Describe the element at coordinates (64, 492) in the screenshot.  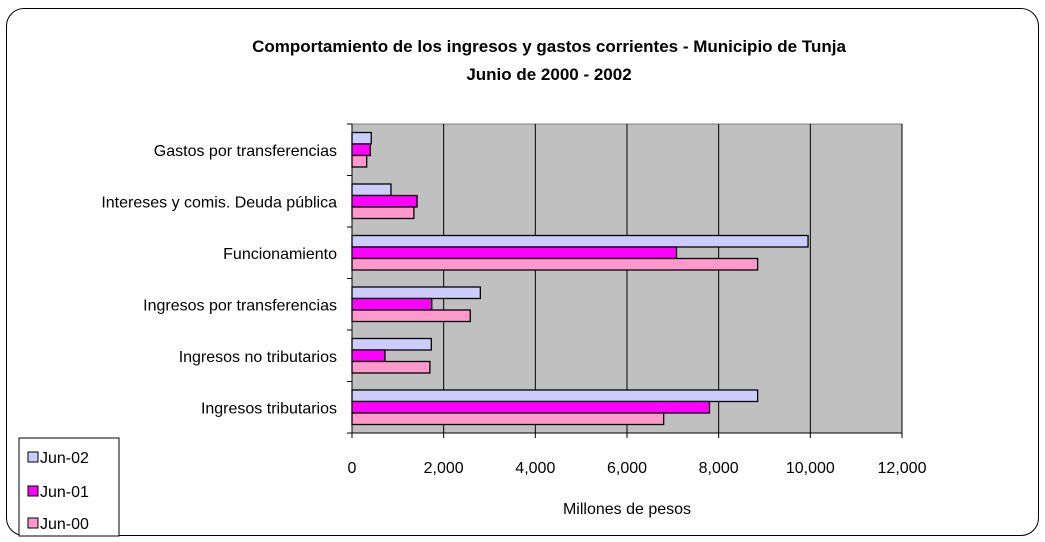
I see `legend-label: Jun-01` at that location.